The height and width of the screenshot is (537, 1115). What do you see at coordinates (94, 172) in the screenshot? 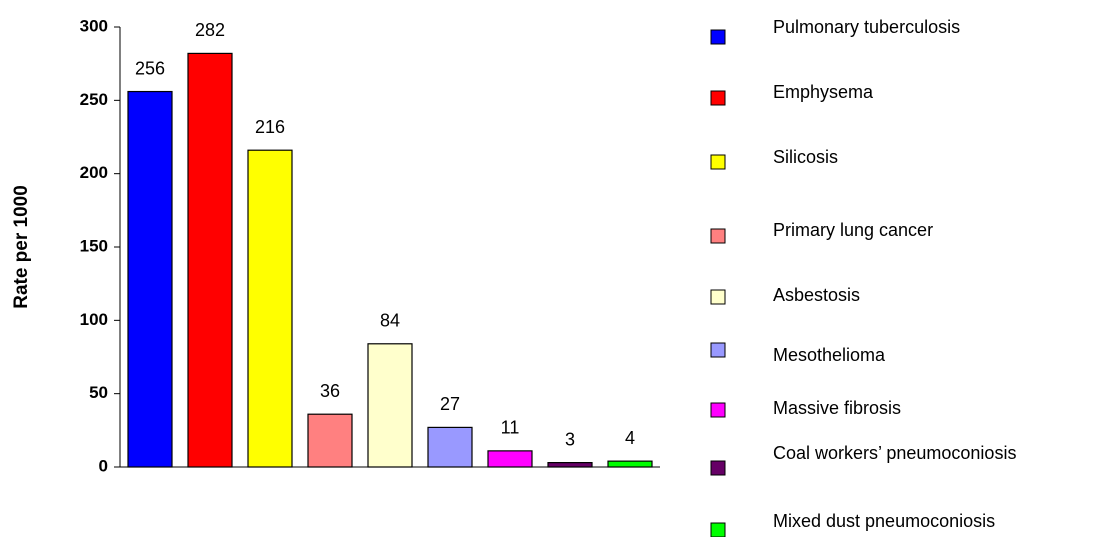
I see `y-tick-label: 200` at bounding box center [94, 172].